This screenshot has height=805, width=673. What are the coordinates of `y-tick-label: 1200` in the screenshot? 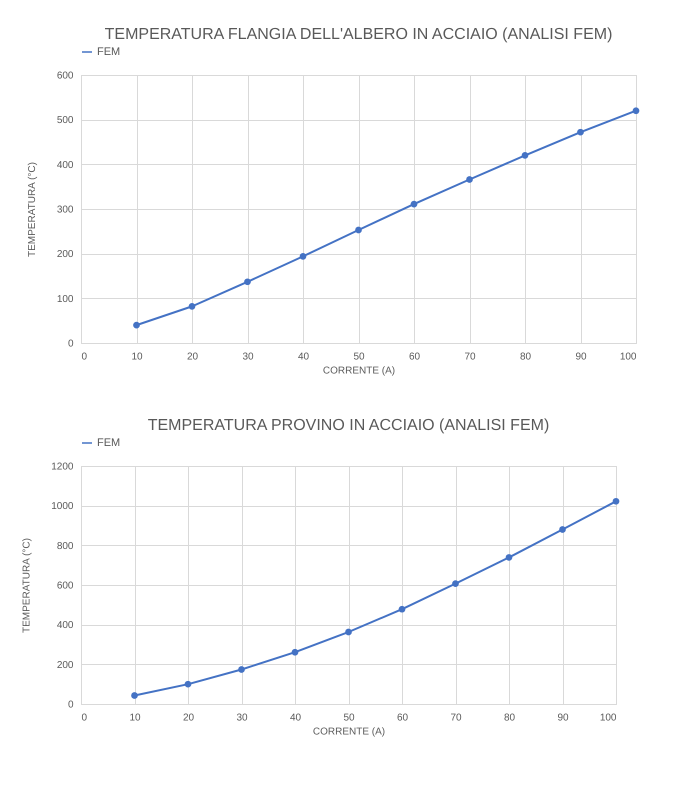 It's located at (62, 467).